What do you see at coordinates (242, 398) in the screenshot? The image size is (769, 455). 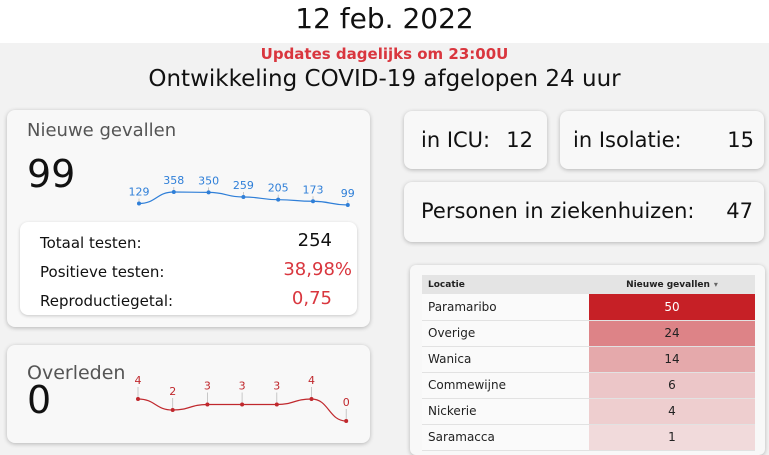 I see `deaths-sparkline: 4 2 3 3 3 4 0` at bounding box center [242, 398].